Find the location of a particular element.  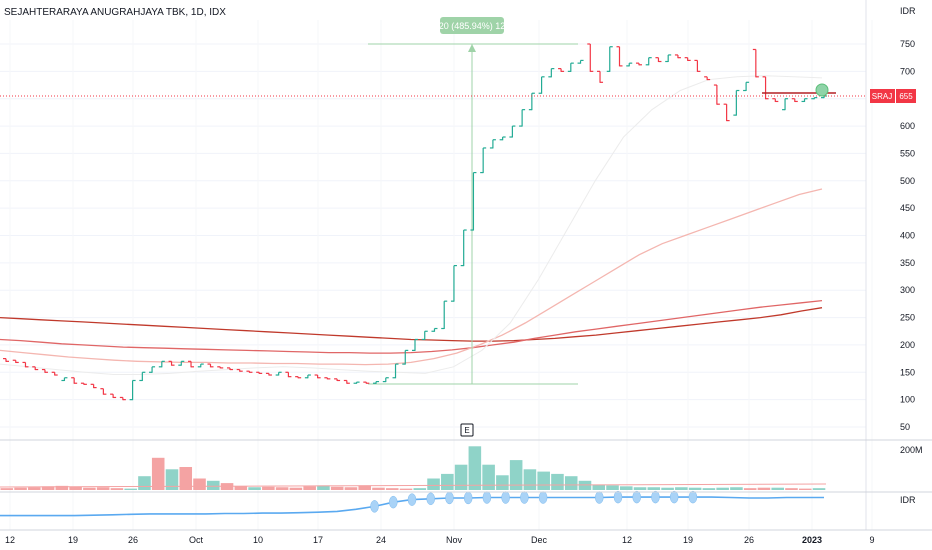

time-tick-label: 17 is located at coordinates (318, 540).